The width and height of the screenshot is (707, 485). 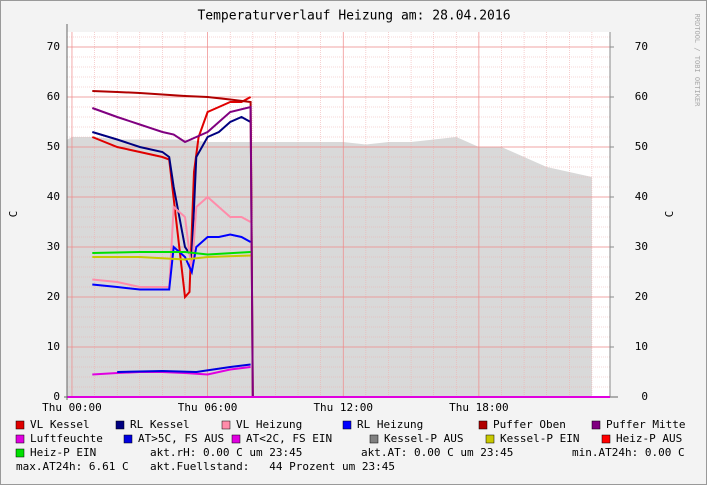 I want to click on side-text: RRDTOOL / TOBI OETIKER, so click(x=697, y=61).